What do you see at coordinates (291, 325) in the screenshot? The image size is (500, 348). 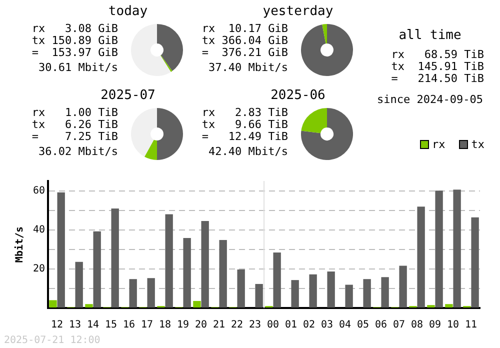 I see `x-tick-label: 01` at bounding box center [291, 325].